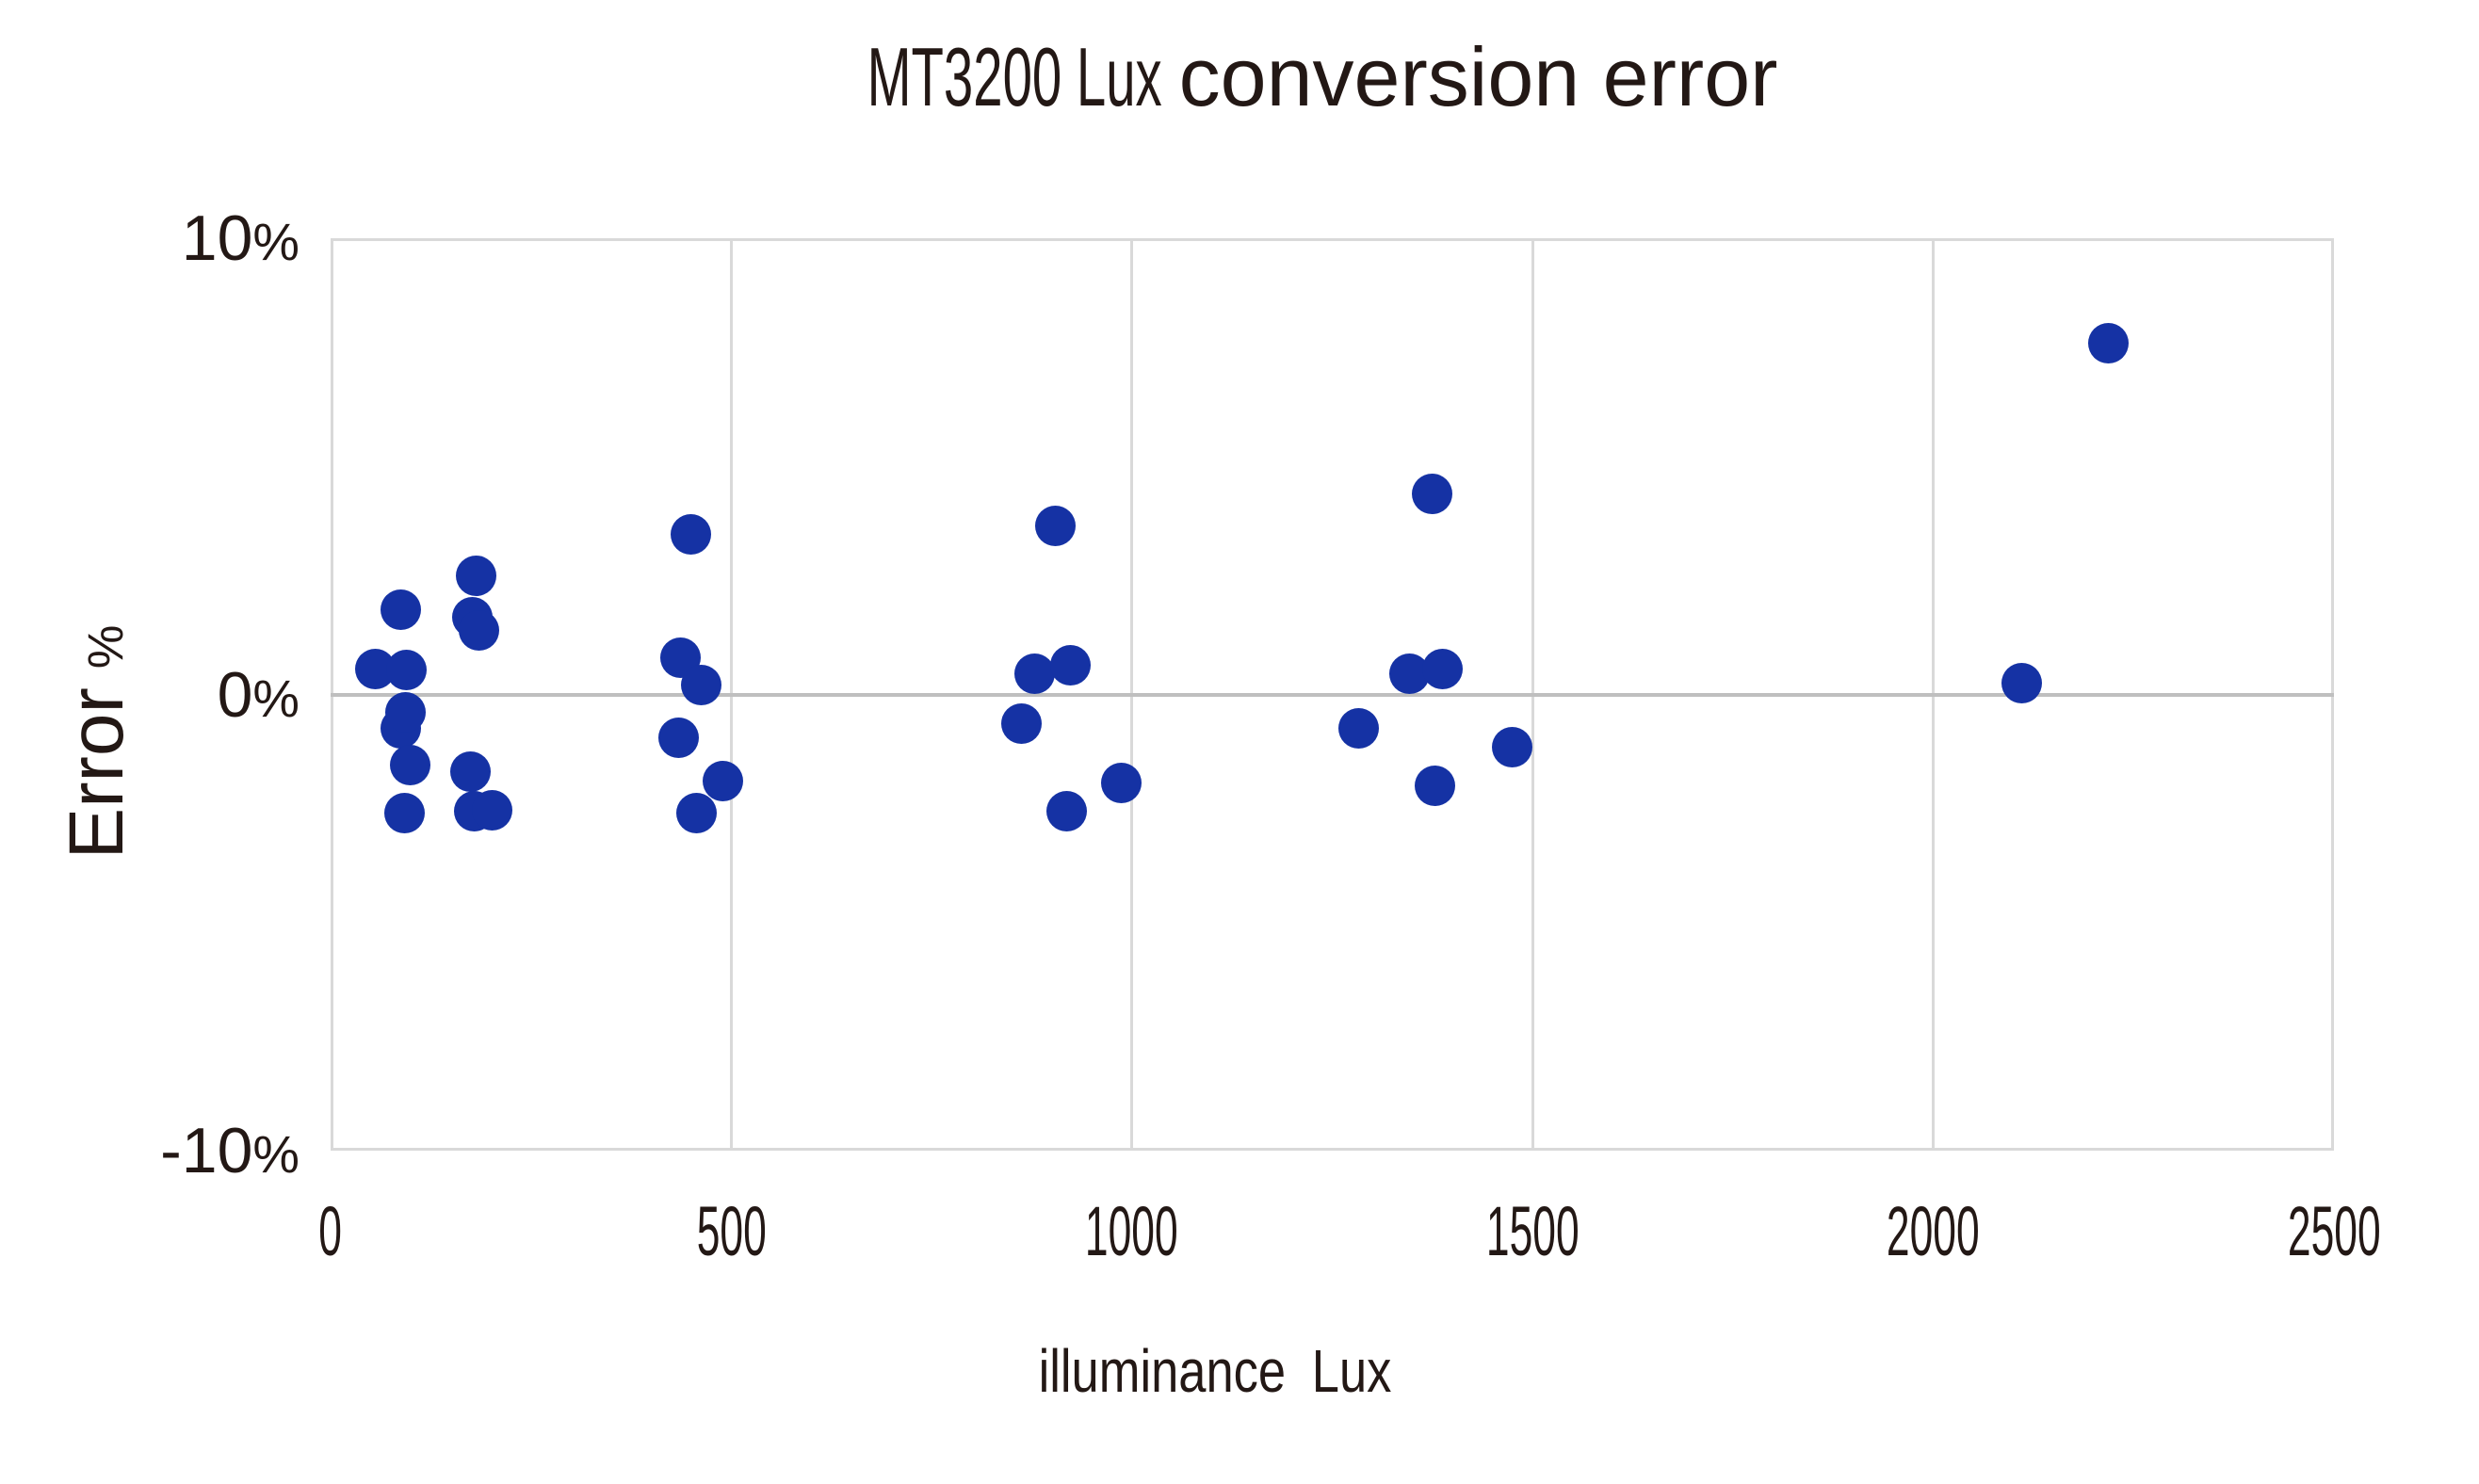  I want to click on x-axis-title-text: illuminance, so click(1162, 1371).